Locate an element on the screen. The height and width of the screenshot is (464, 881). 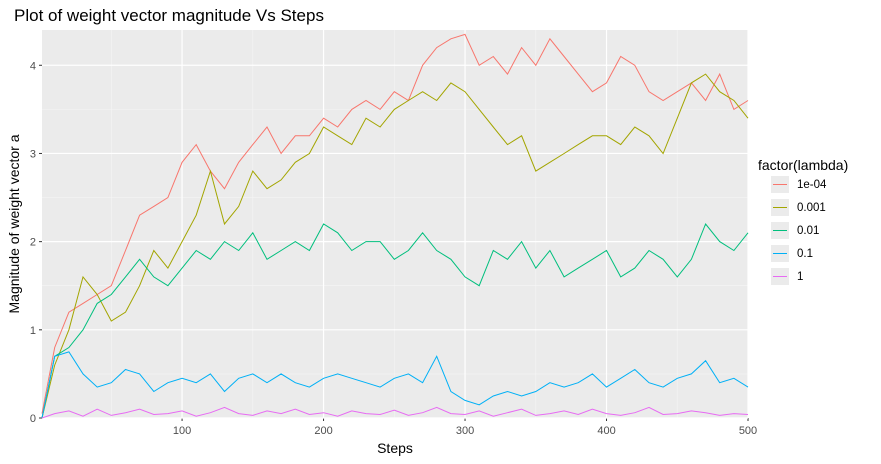
legend-title: factor(lambda) is located at coordinates (803, 165).